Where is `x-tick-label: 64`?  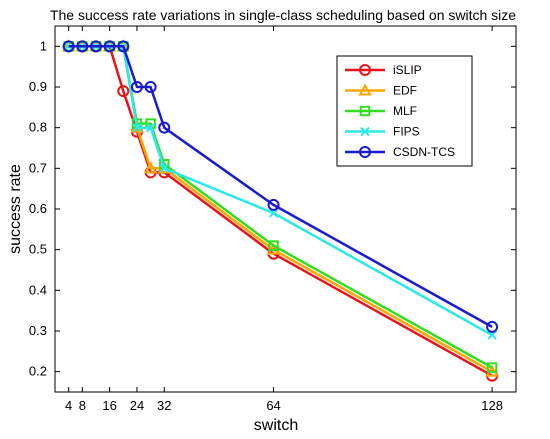
x-tick-label: 64 is located at coordinates (273, 405).